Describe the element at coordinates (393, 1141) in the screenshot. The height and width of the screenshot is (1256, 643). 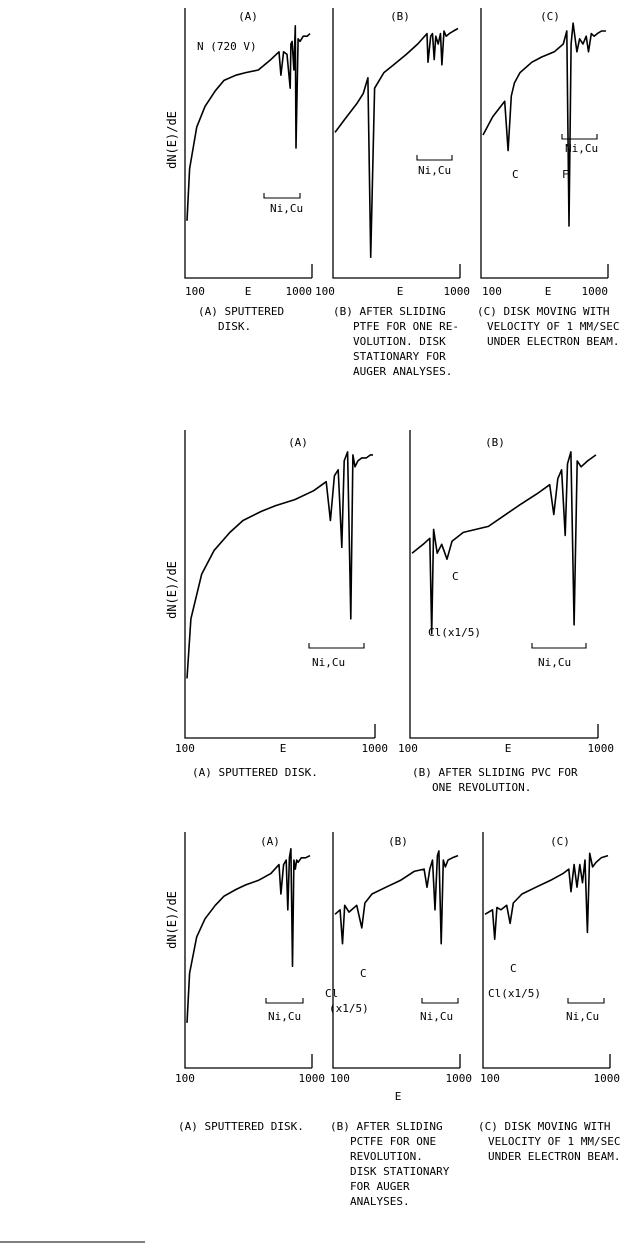
I see `caption-line: PCTFE FOR ONE` at that location.